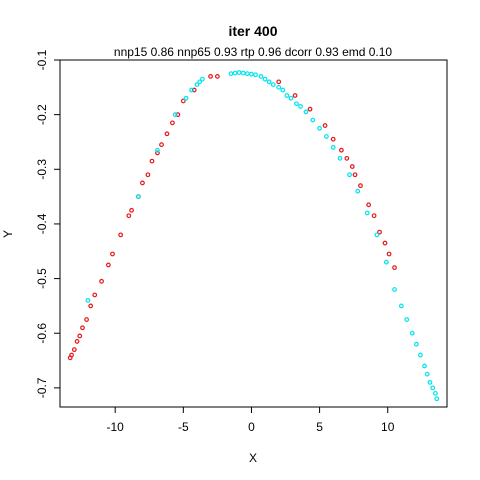  Describe the element at coordinates (42, 223) in the screenshot. I see `y-tick-label: -0.4` at that location.